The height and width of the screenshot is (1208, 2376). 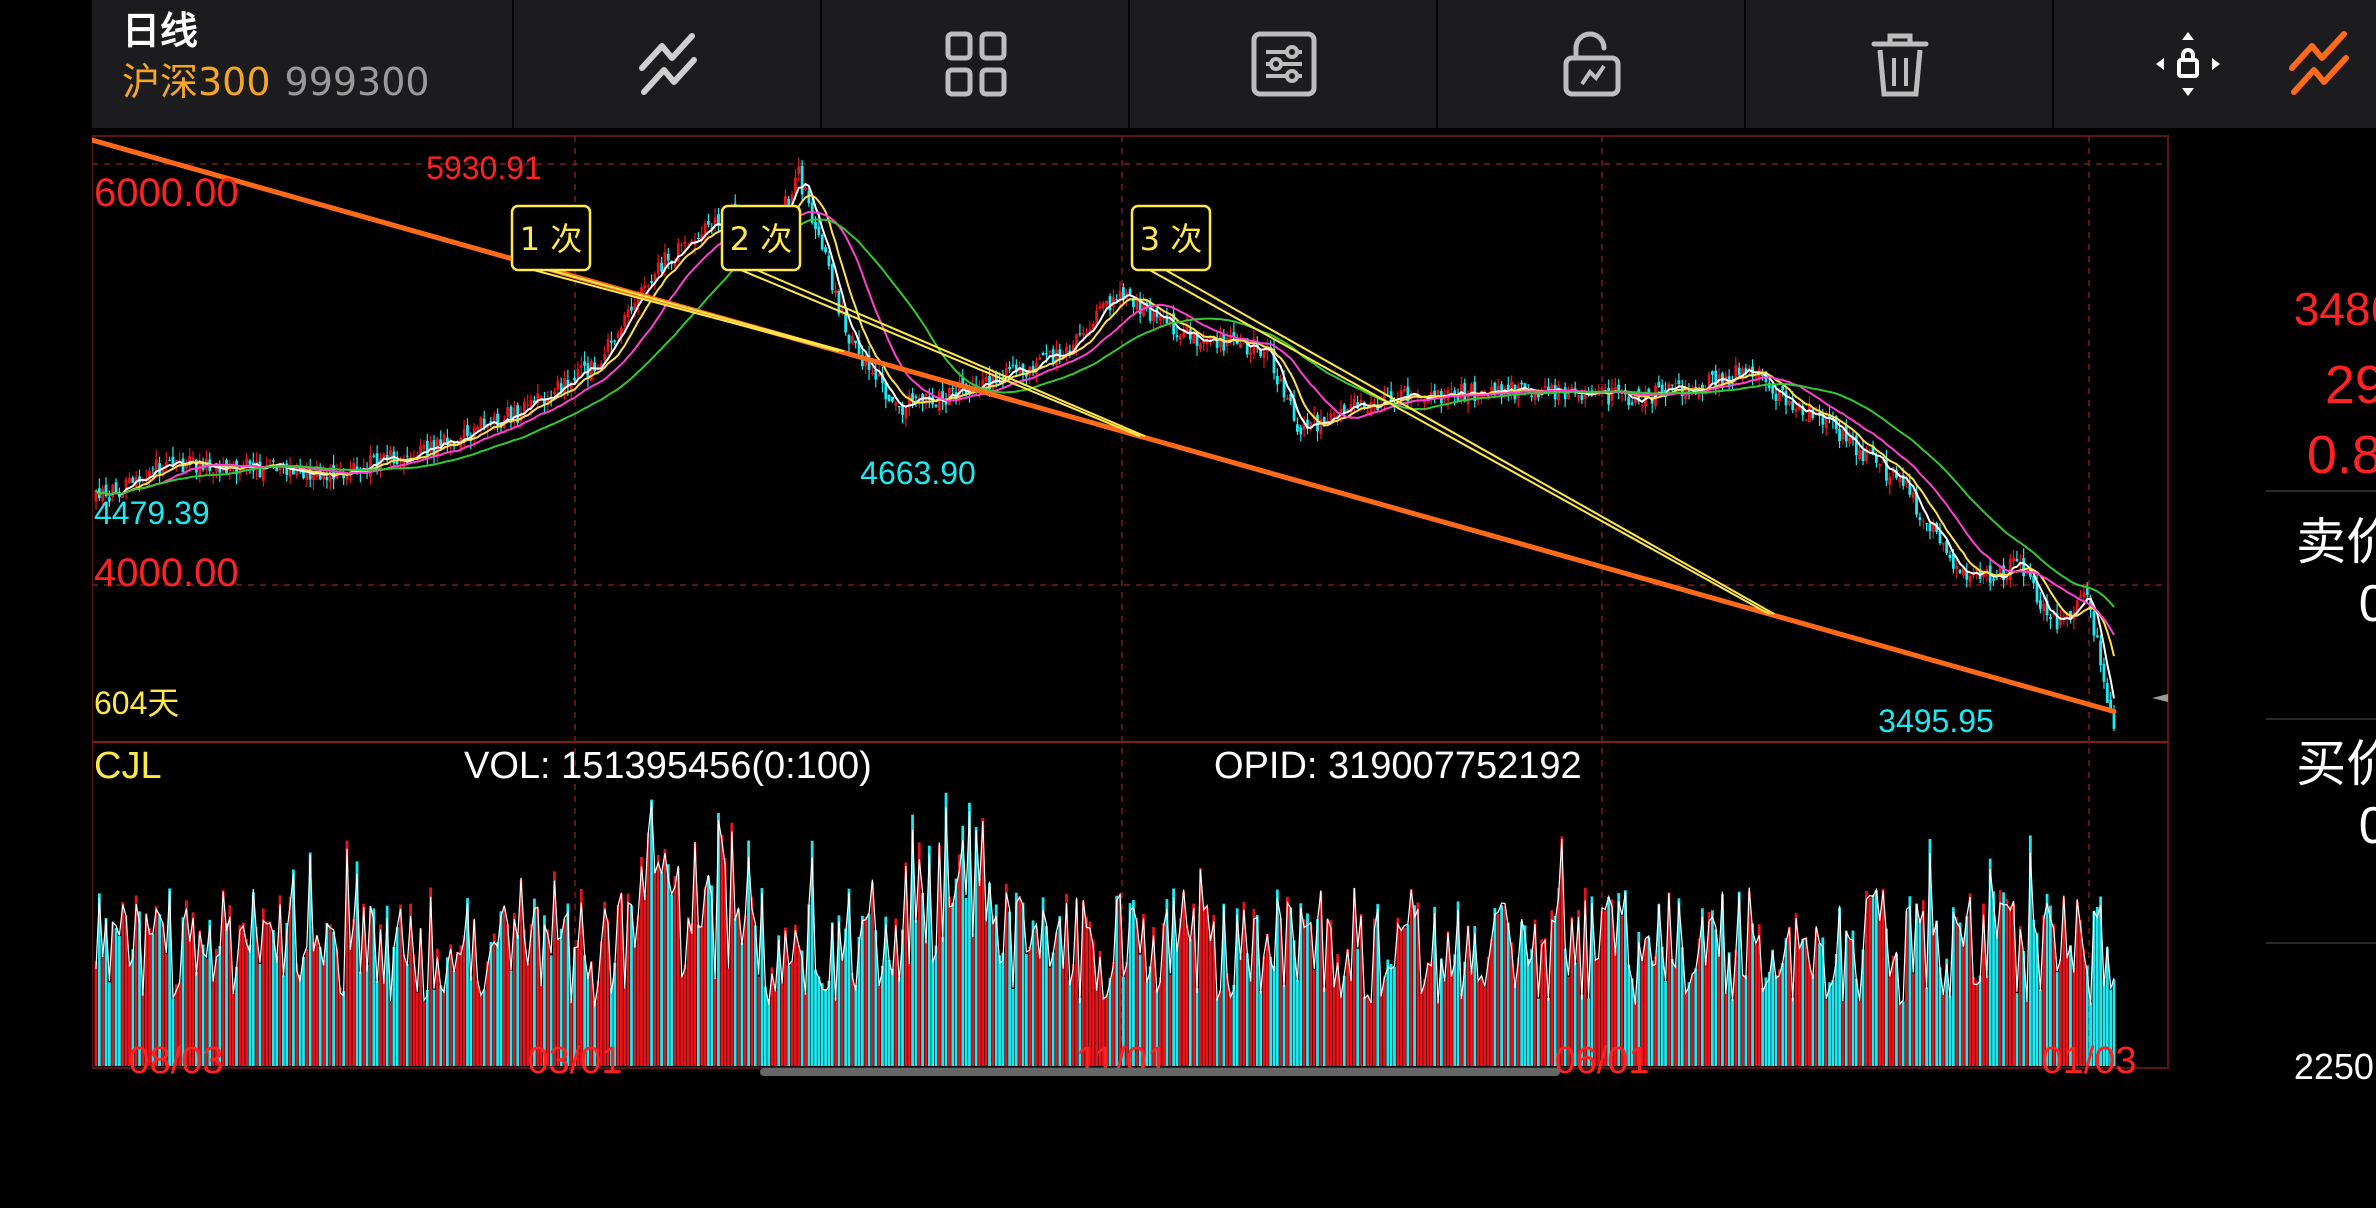 I want to click on draw-line-active-button, so click(x=2320, y=64).